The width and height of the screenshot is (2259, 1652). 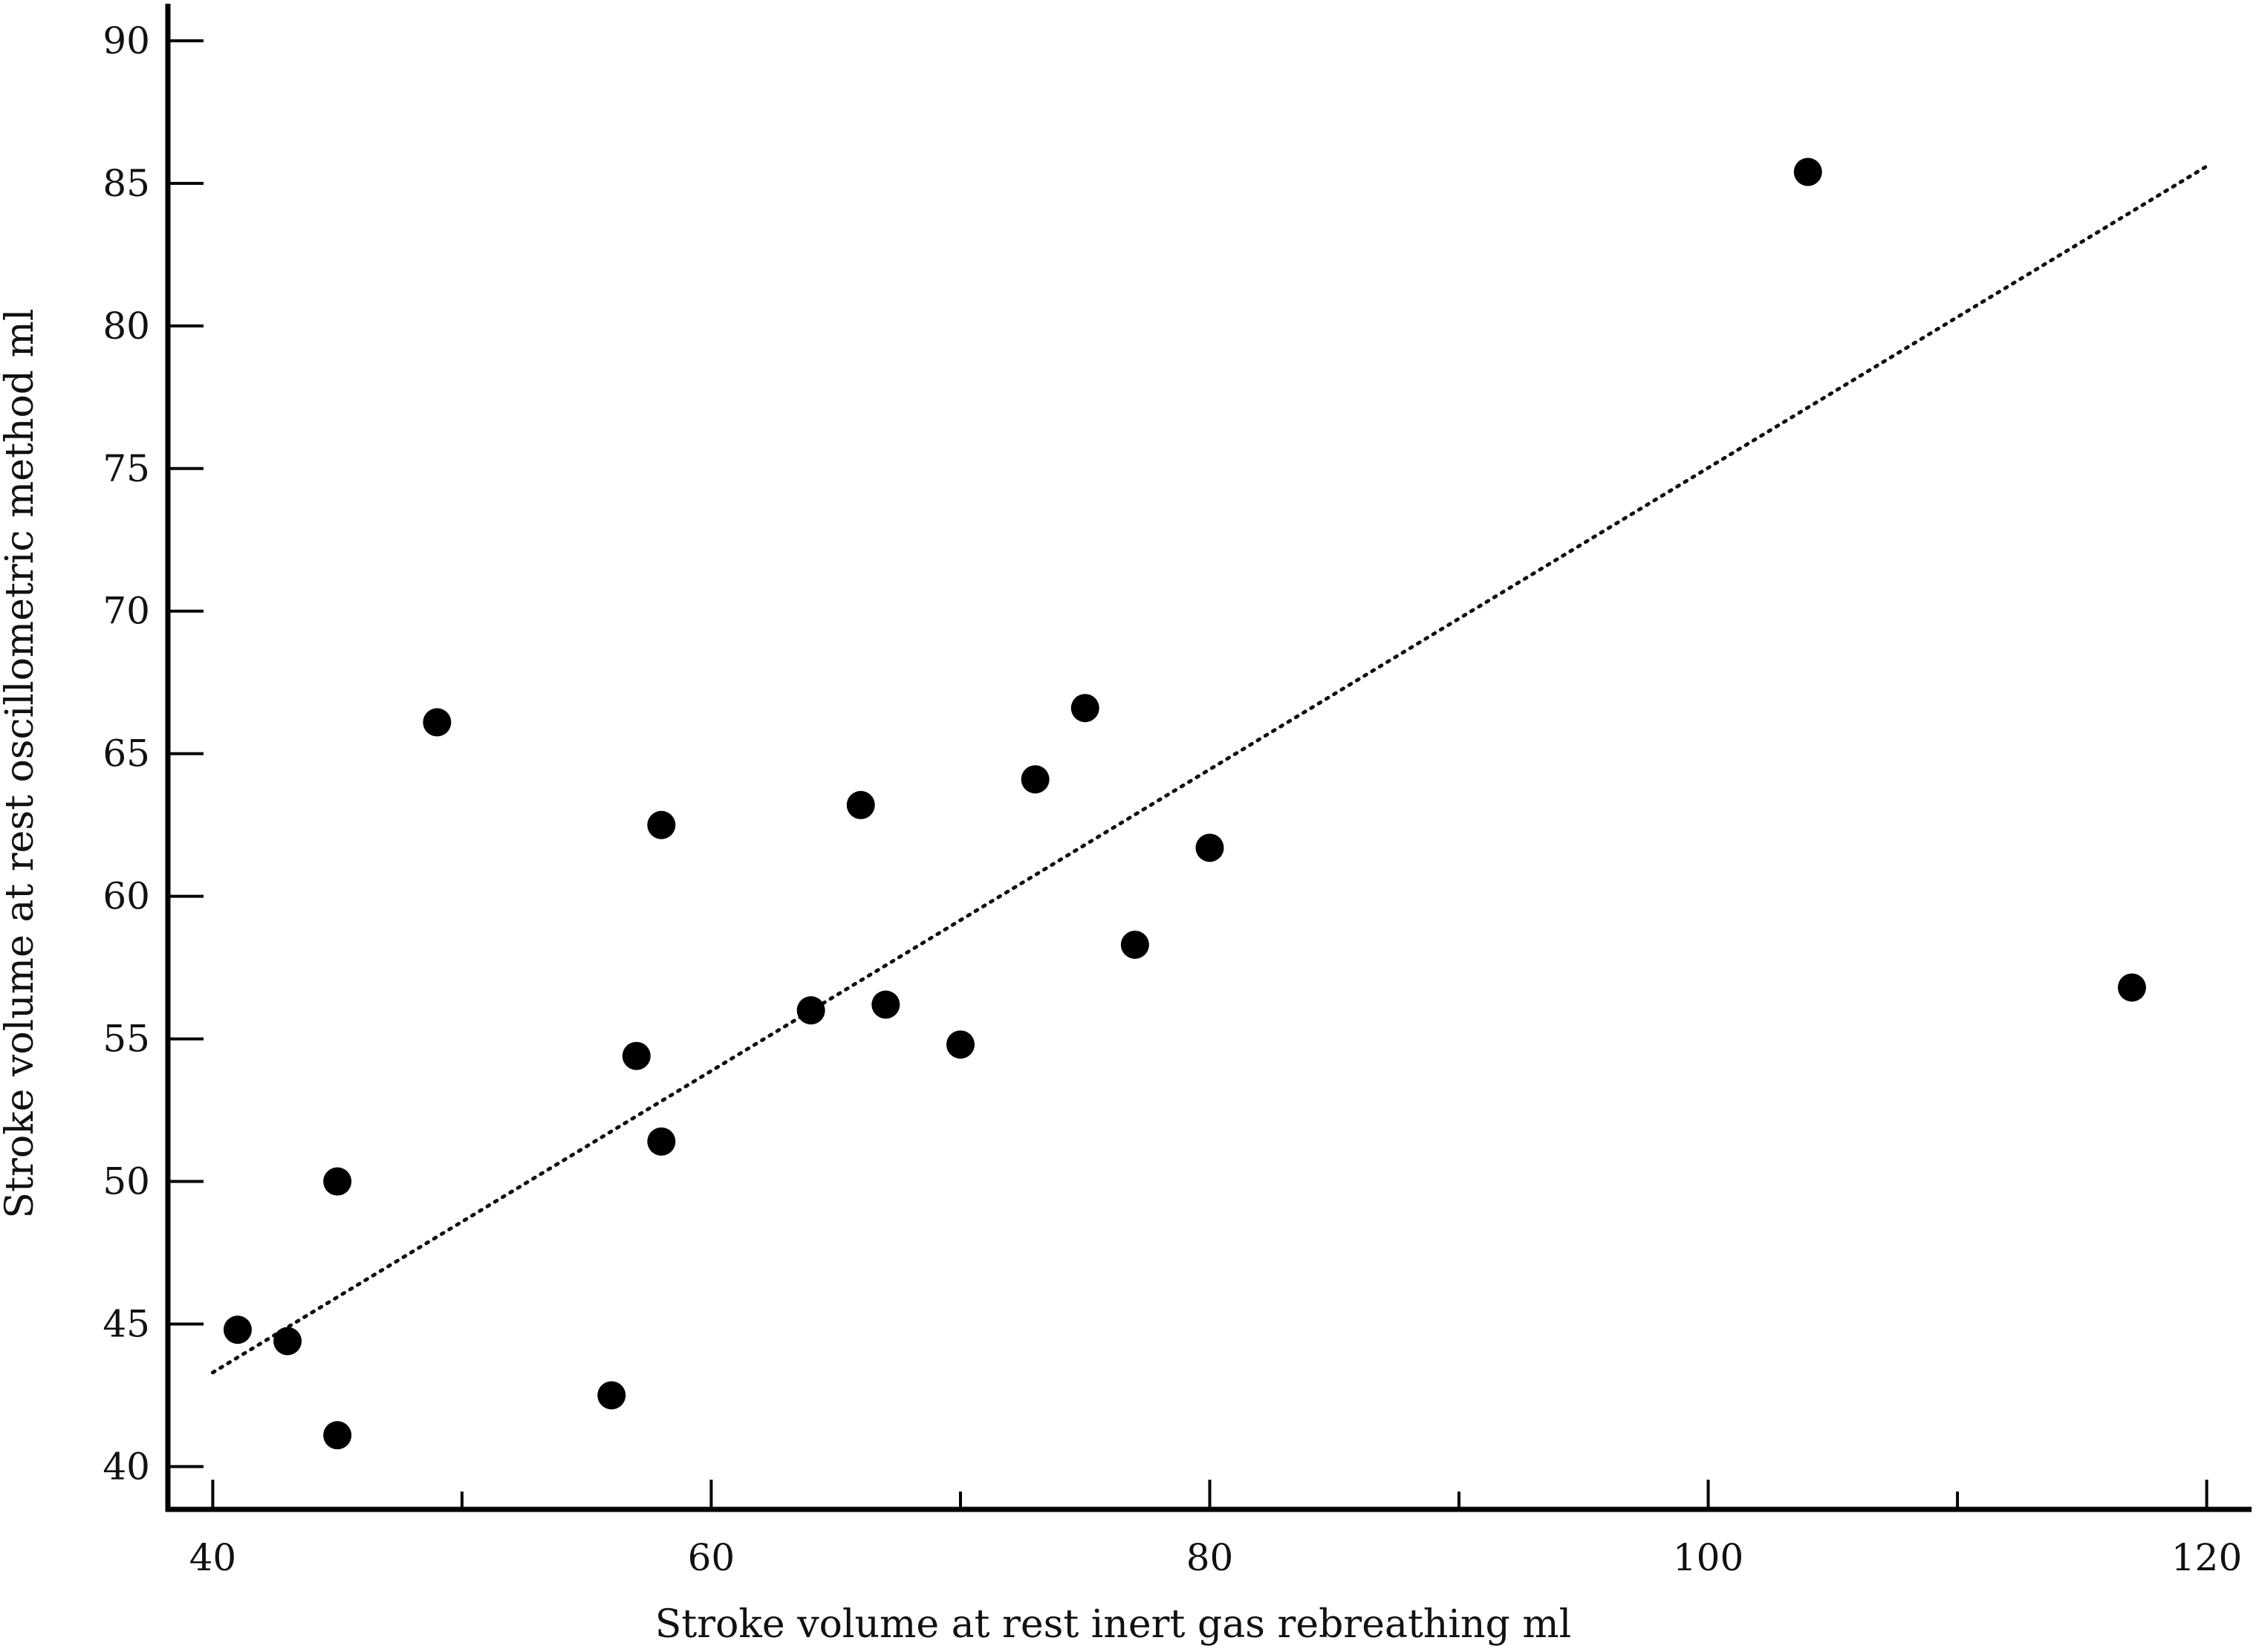 I want to click on y-tick-label-85: 85, so click(x=126, y=183).